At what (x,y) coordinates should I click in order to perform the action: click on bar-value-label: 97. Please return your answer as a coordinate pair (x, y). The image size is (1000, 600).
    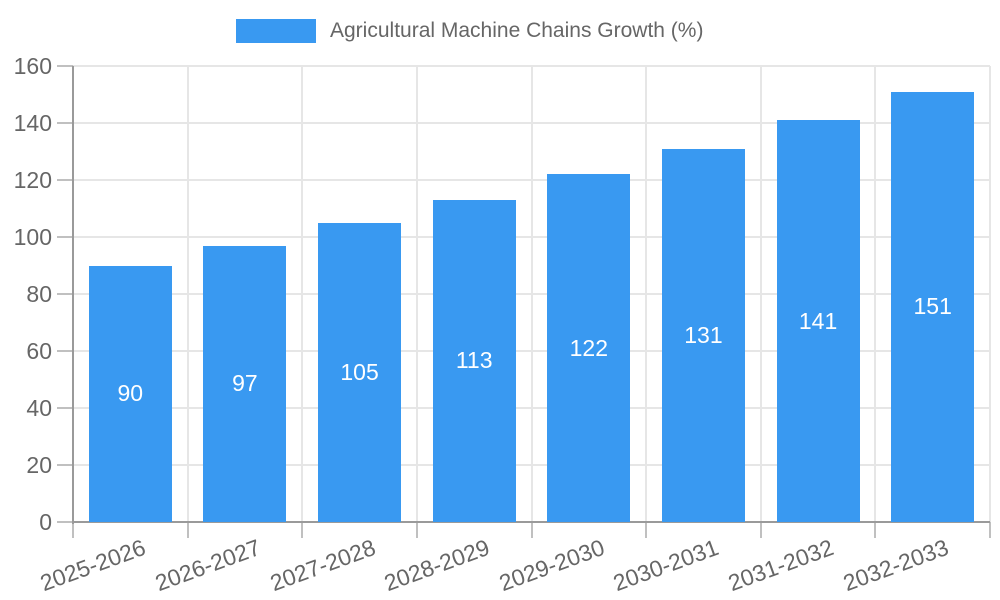
    Looking at the image, I should click on (245, 383).